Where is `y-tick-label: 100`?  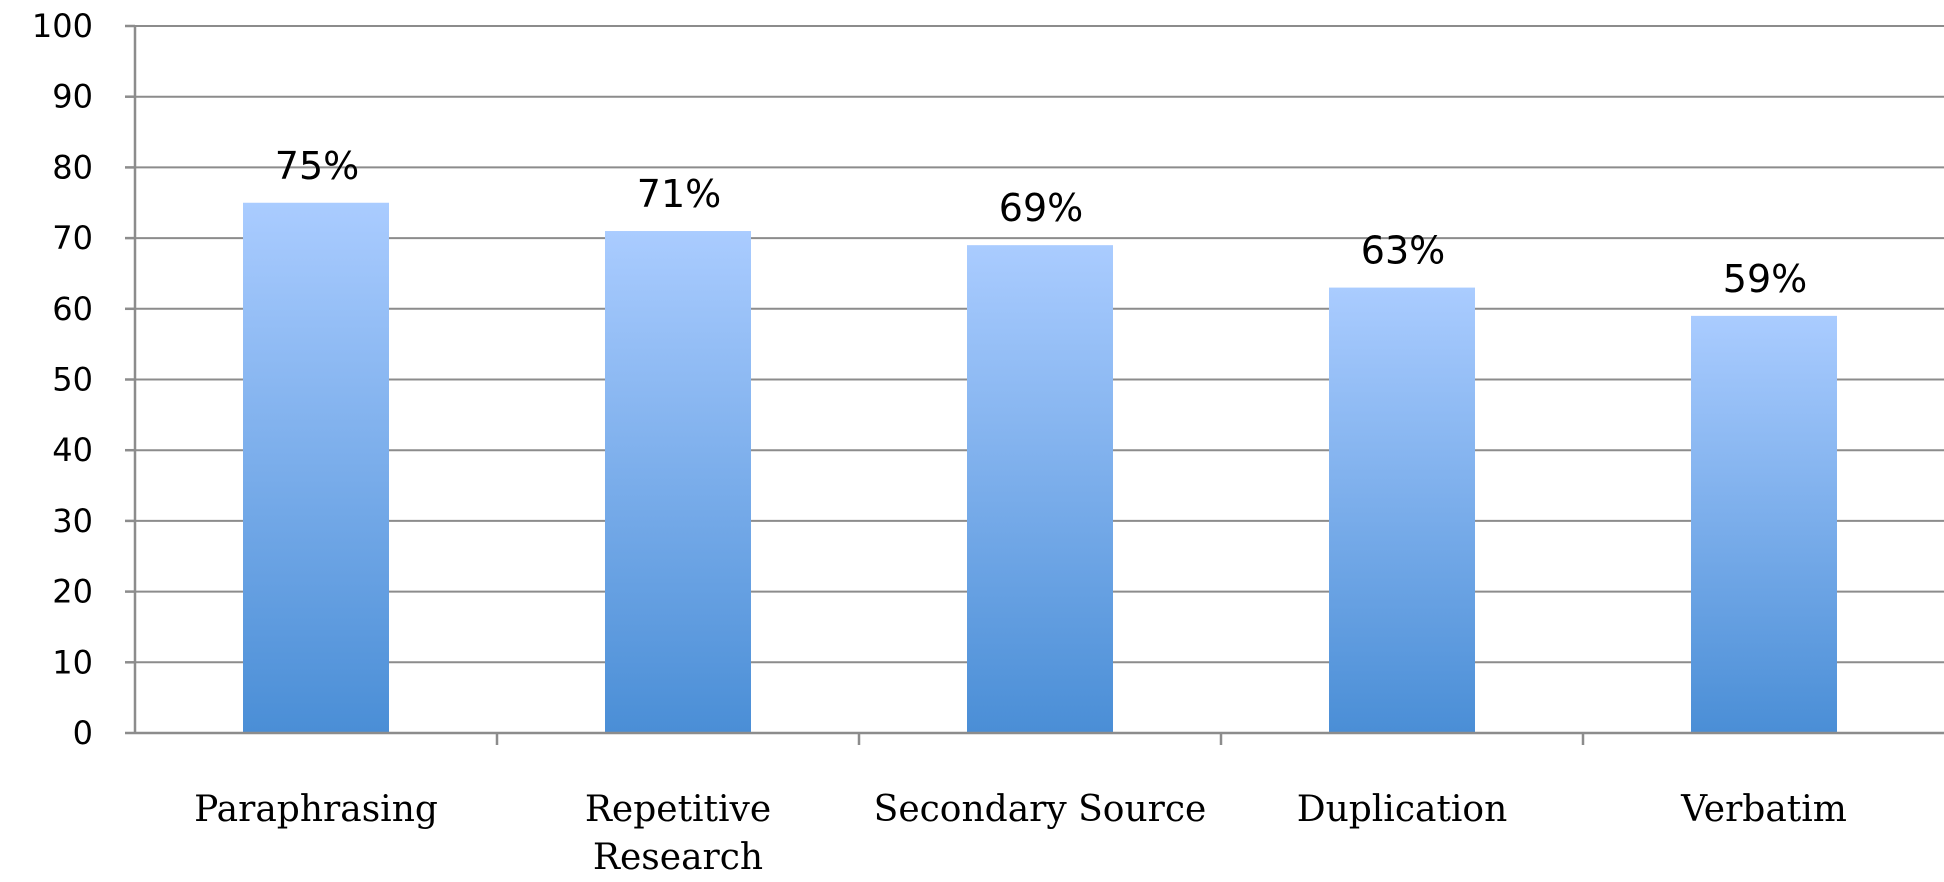 y-tick-label: 100 is located at coordinates (62, 26).